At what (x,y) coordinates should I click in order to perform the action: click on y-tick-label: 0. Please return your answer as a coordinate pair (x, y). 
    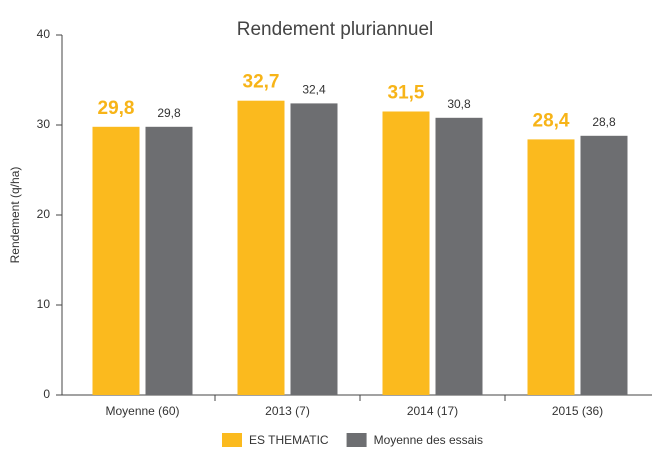
    Looking at the image, I should click on (46, 394).